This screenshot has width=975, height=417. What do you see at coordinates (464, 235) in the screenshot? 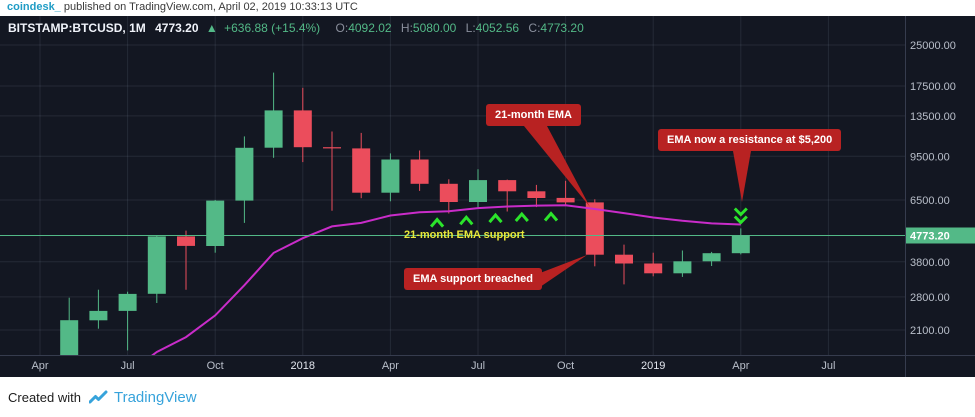
I see `ema-support-label: 21-month EMA support` at bounding box center [464, 235].